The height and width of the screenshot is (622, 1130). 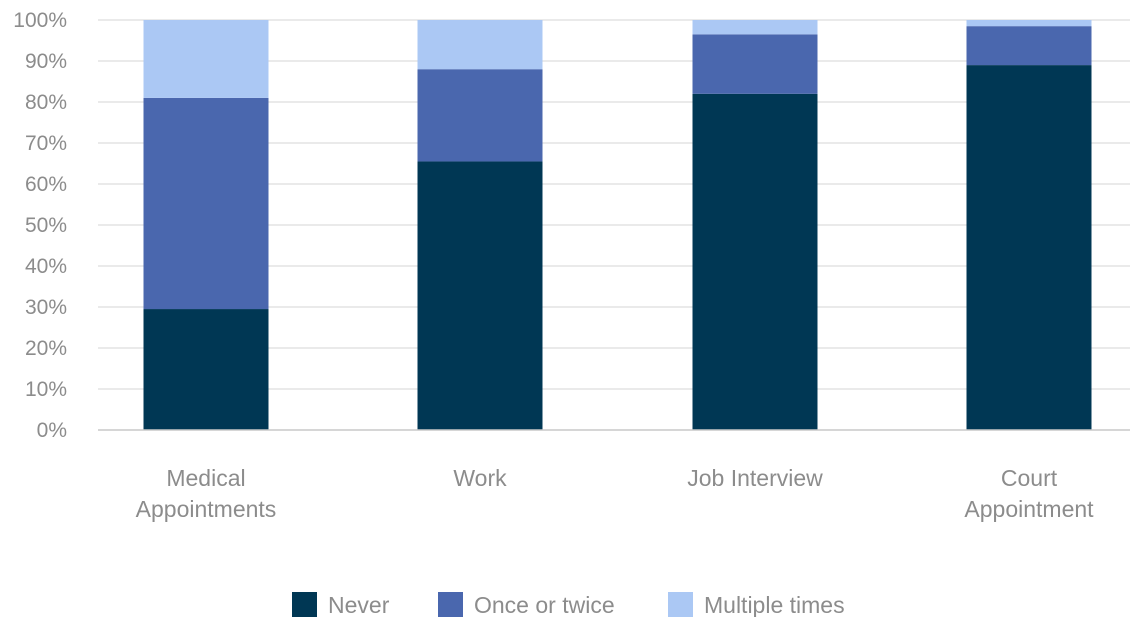 What do you see at coordinates (755, 478) in the screenshot?
I see `x-category-label: Job Interview` at bounding box center [755, 478].